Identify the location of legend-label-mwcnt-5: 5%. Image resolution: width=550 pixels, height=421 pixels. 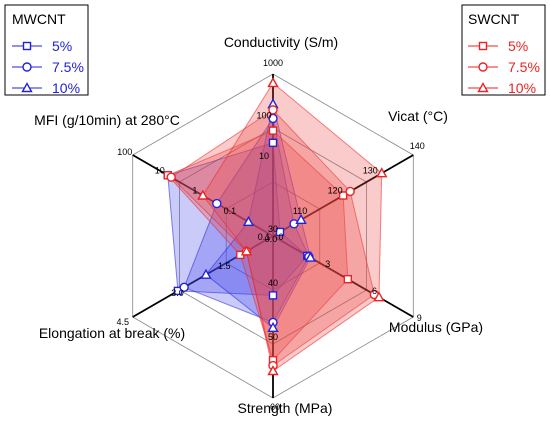
(62, 46).